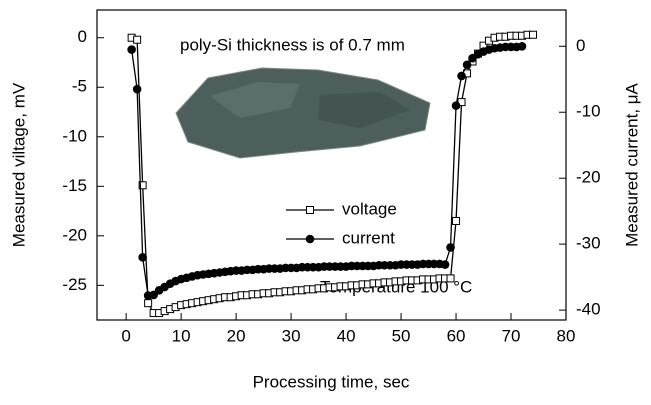 Image resolution: width=651 pixels, height=405 pixels. Describe the element at coordinates (79, 86) in the screenshot. I see `y-tick-label: -5` at that location.